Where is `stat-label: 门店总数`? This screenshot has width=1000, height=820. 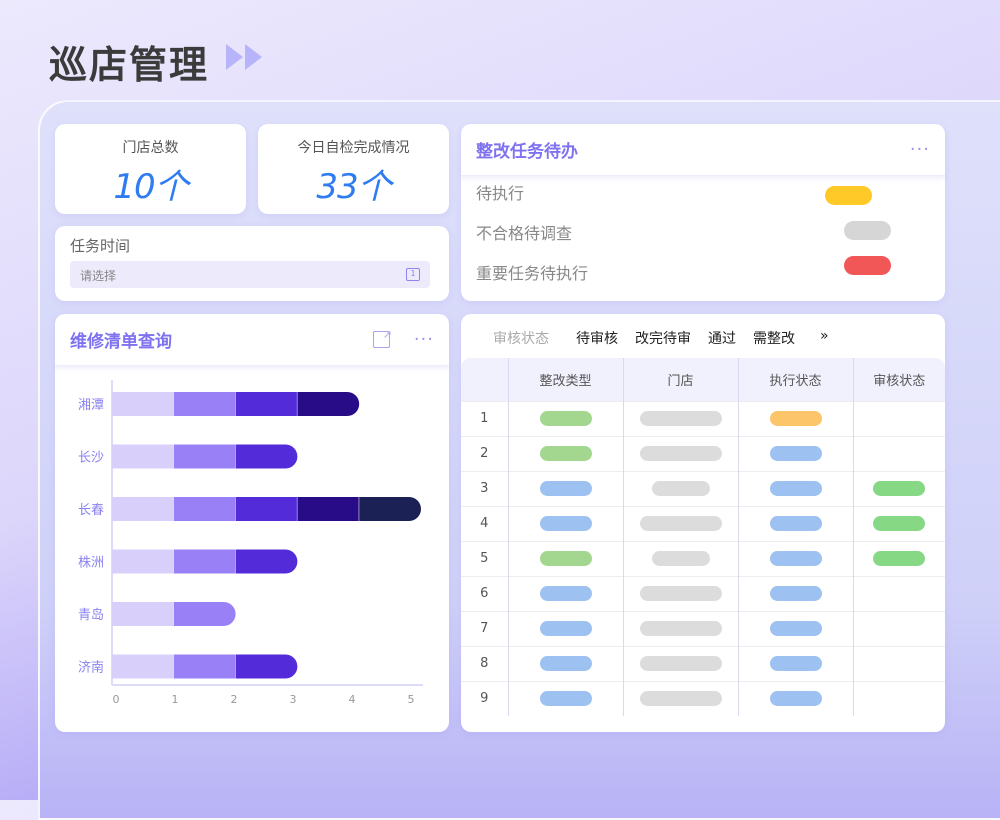
stat-label: 门店总数 is located at coordinates (150, 148).